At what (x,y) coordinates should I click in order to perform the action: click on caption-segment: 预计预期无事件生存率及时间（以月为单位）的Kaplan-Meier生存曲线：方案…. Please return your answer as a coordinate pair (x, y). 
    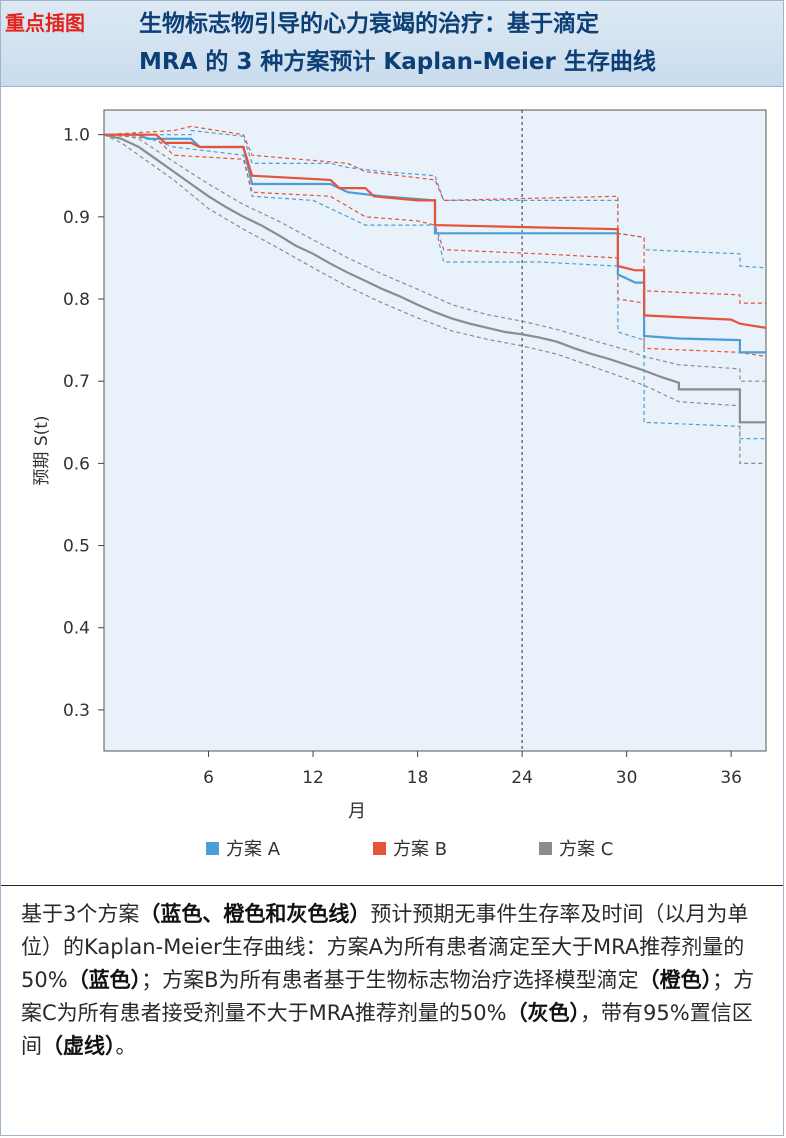
    Looking at the image, I should click on (385, 947).